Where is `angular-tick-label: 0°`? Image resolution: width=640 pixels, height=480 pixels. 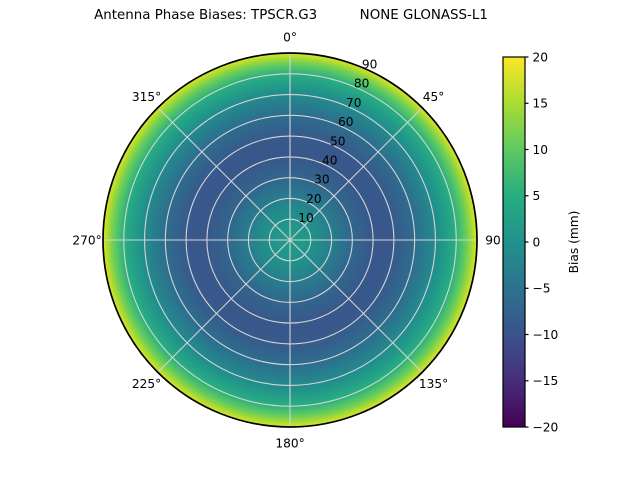
angular-tick-label: 0° is located at coordinates (290, 37).